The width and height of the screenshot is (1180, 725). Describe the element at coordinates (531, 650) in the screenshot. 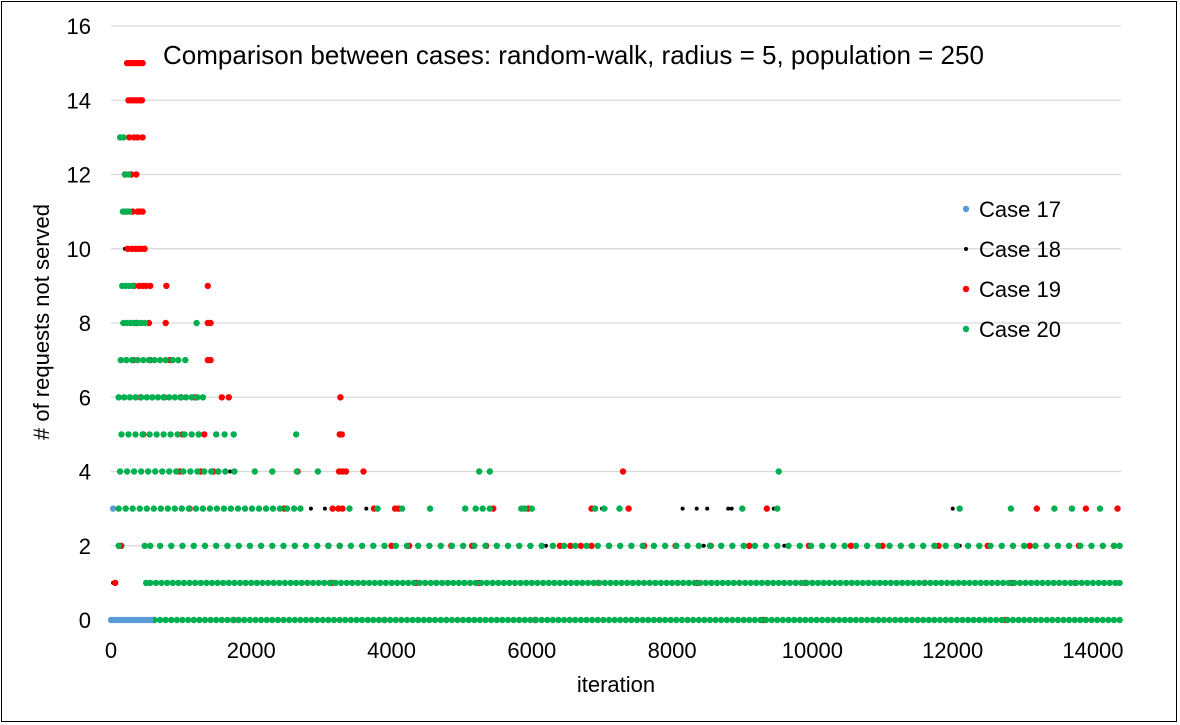

I see `x-tick-label: 6000` at that location.